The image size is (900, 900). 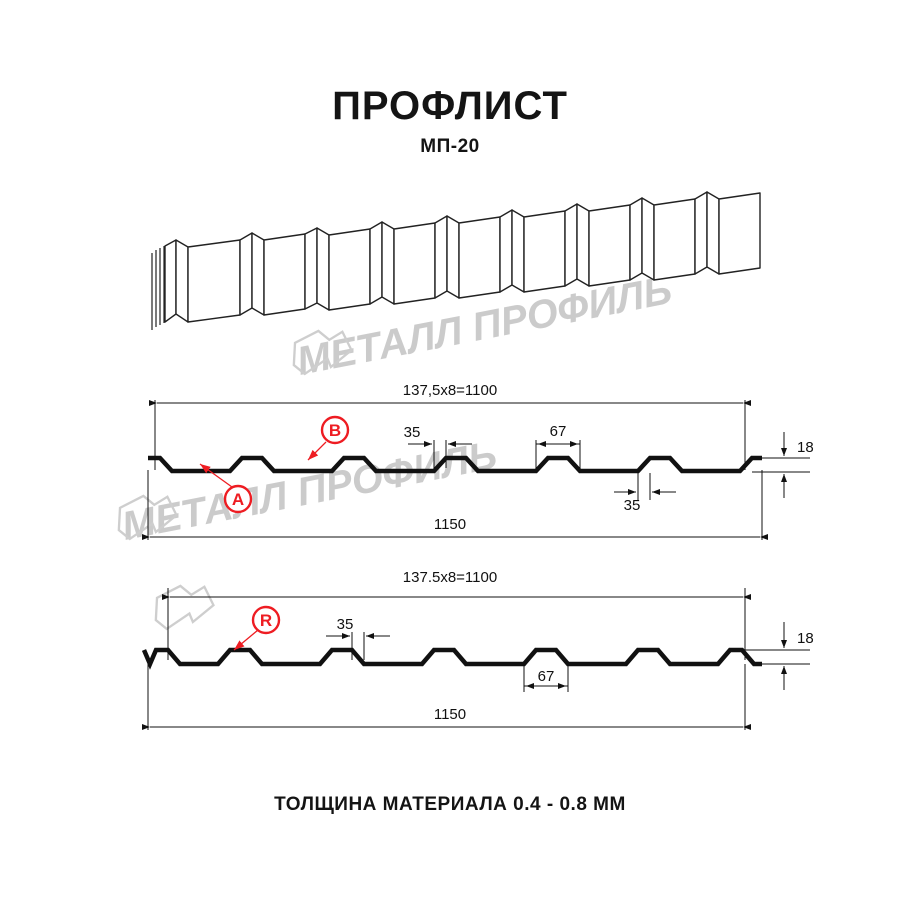 What do you see at coordinates (450, 390) in the screenshot?
I see `dim-label-overall-top: 137,5x8=1100` at bounding box center [450, 390].